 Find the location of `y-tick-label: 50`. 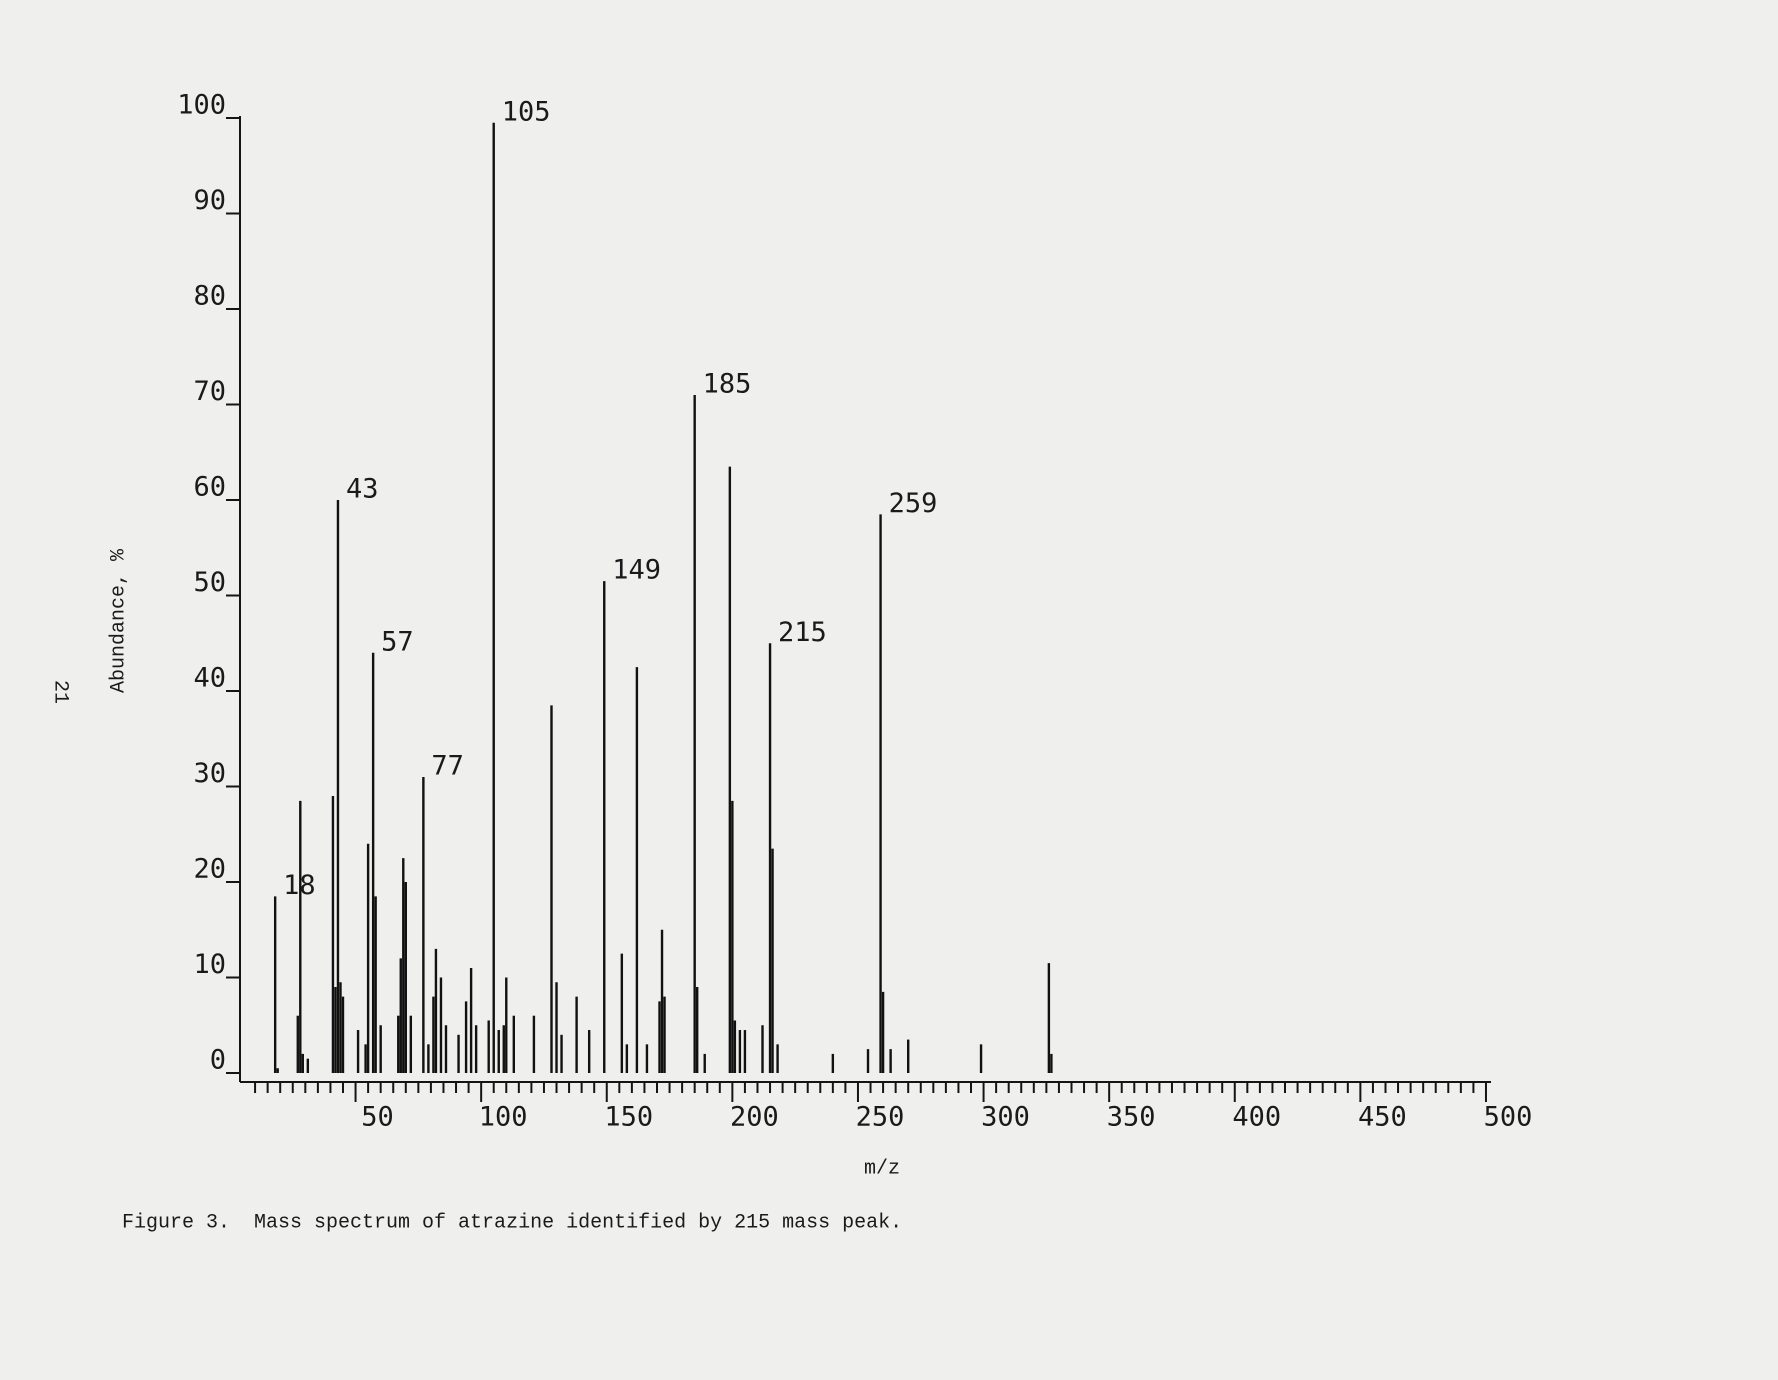

y-tick-label: 50 is located at coordinates (209, 582).